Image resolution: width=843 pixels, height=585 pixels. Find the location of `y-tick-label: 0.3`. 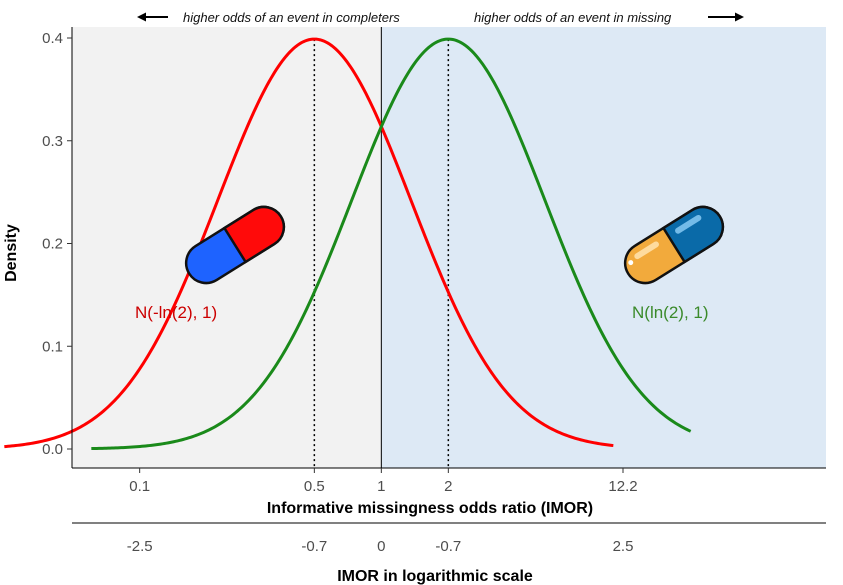

y-tick-label: 0.3 is located at coordinates (52, 141).